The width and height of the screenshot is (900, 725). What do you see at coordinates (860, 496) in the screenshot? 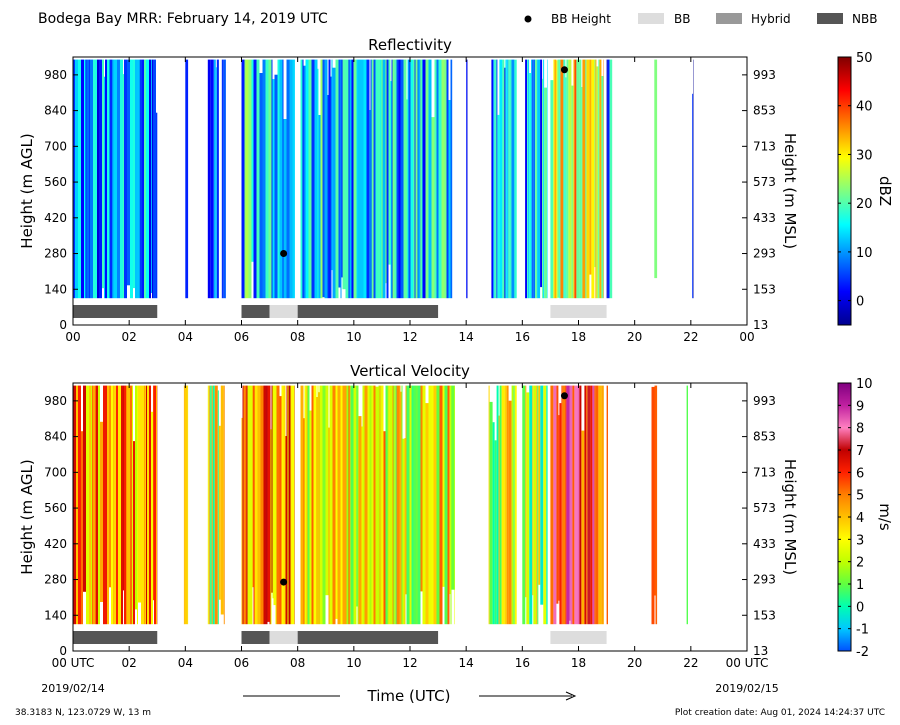
I see `colorbar-tick-label: 5` at bounding box center [860, 496].